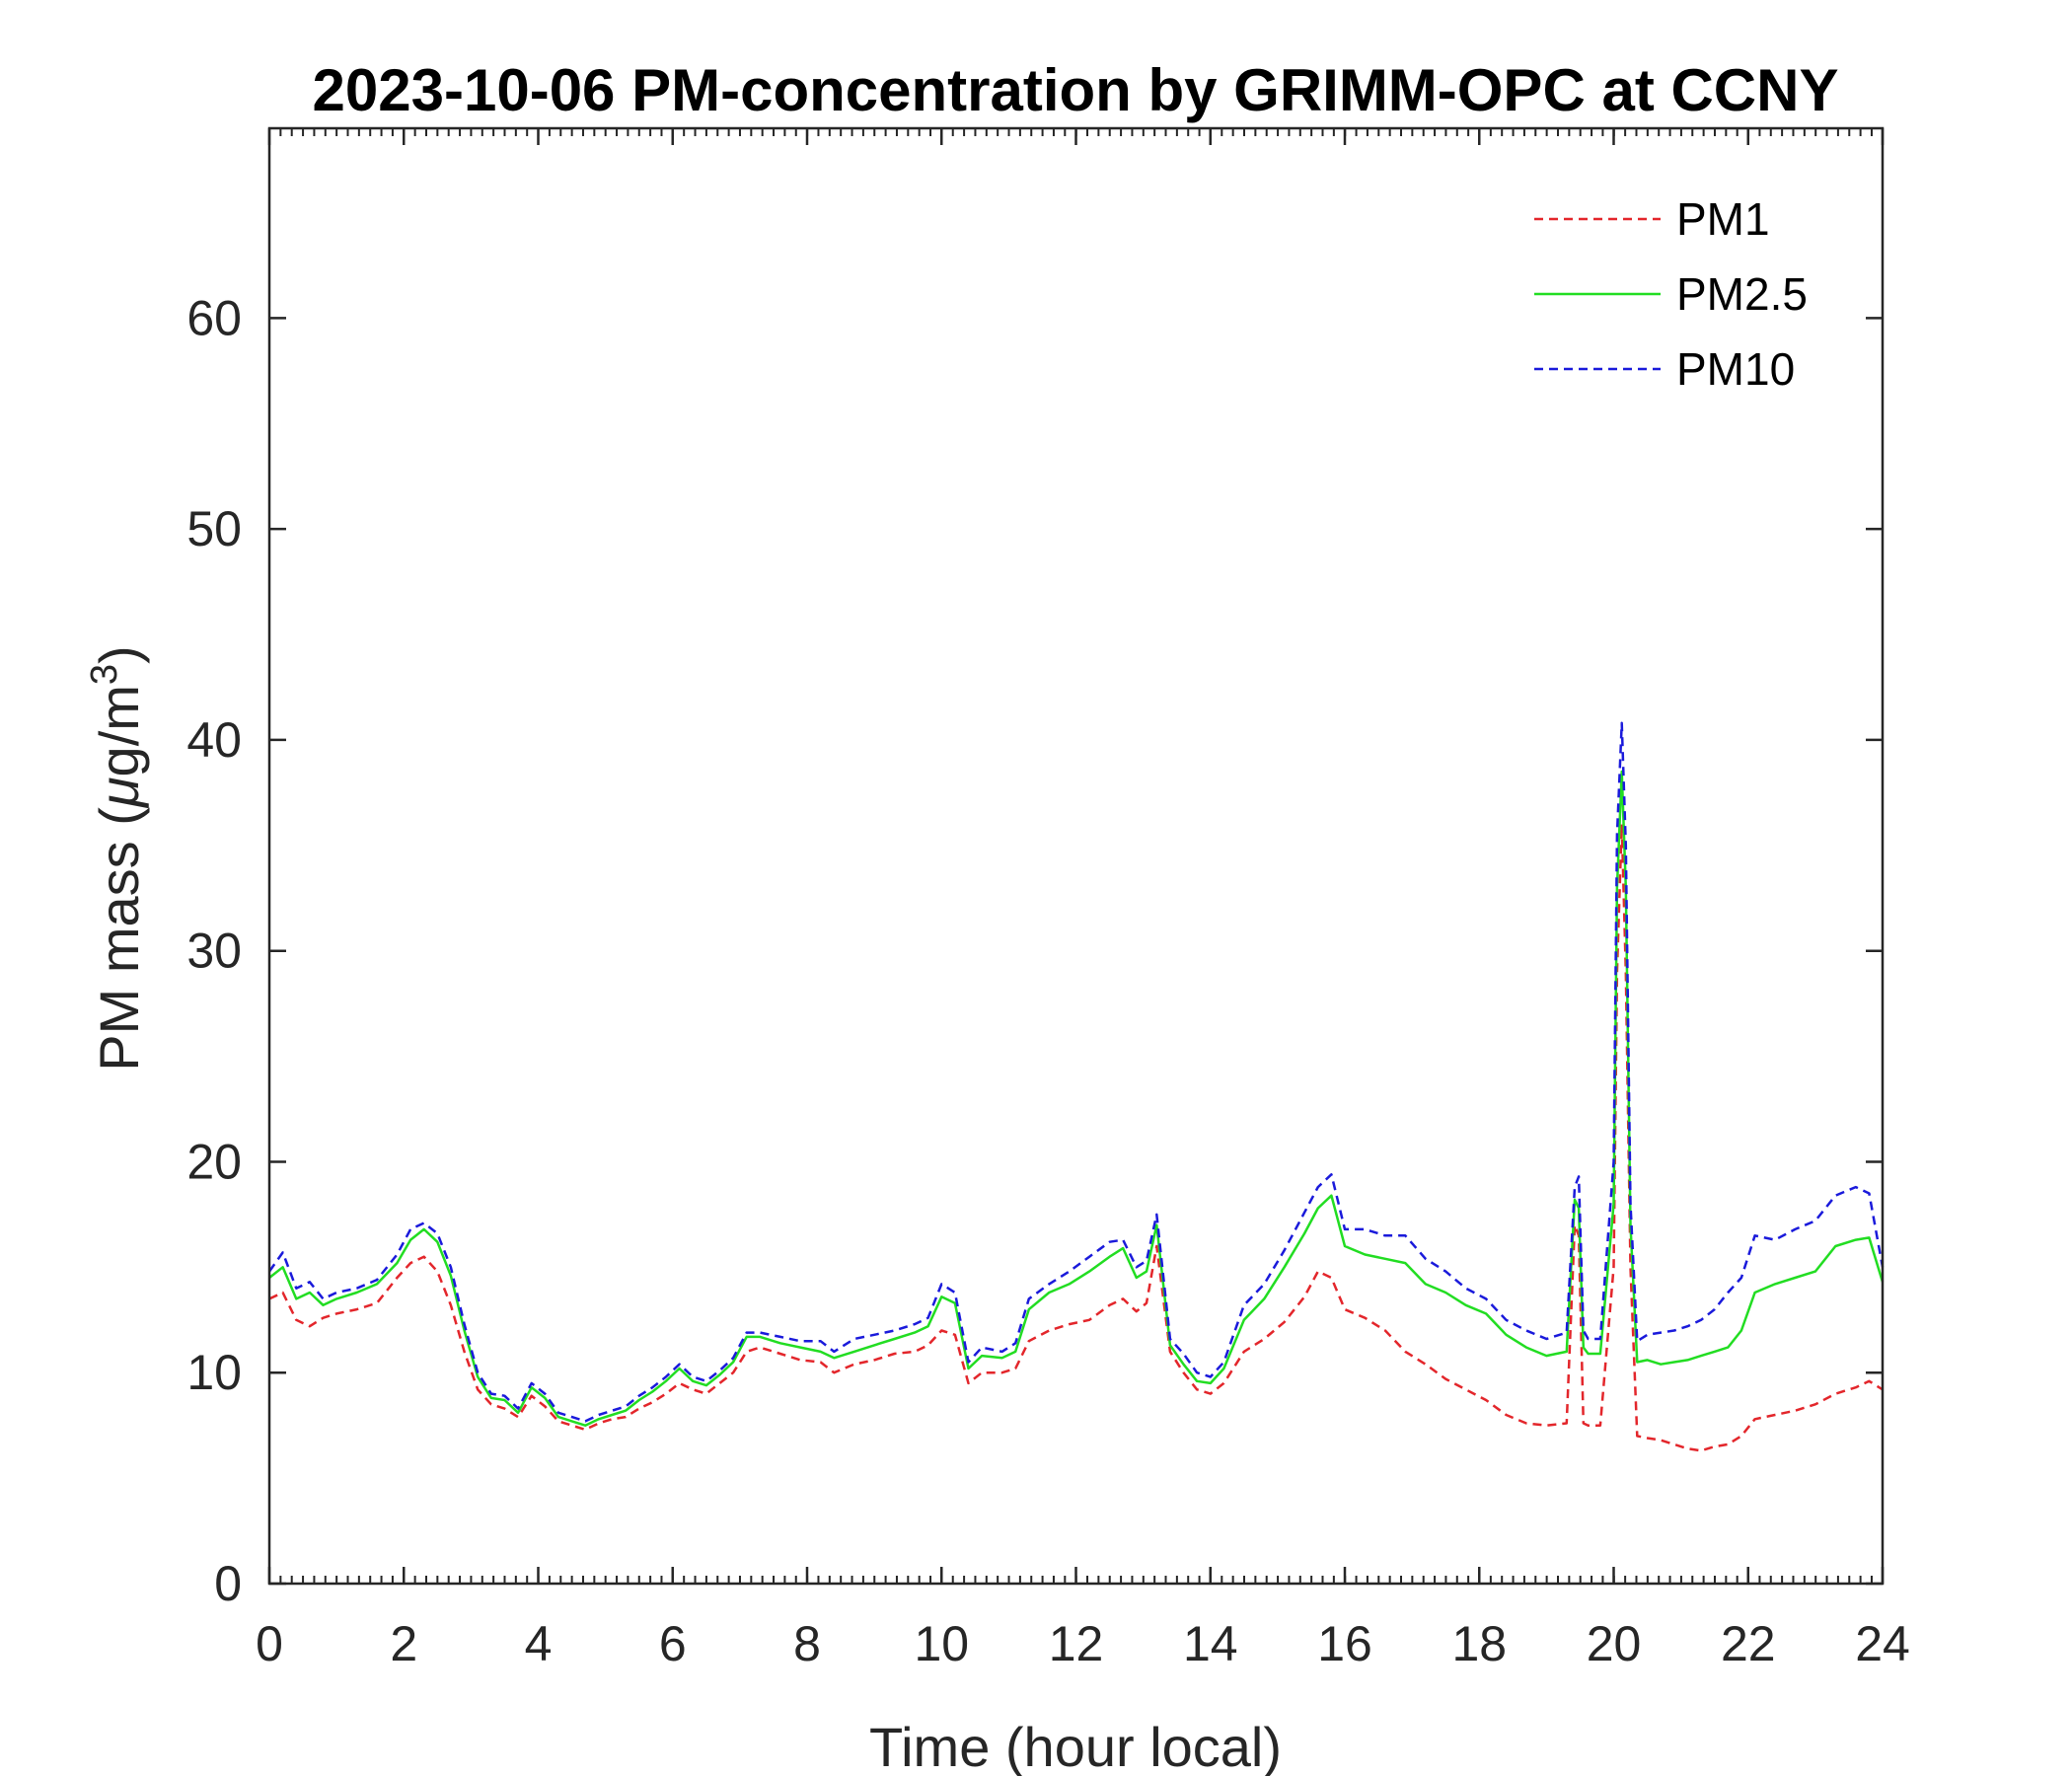 Image resolution: width=2072 pixels, height=1776 pixels. Describe the element at coordinates (1076, 1746) in the screenshot. I see `x-axis-title: Time (hour local)` at that location.